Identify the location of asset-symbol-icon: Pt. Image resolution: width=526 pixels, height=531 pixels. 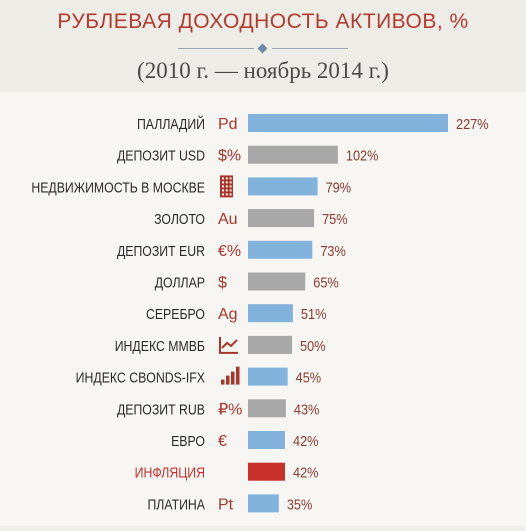
(226, 504).